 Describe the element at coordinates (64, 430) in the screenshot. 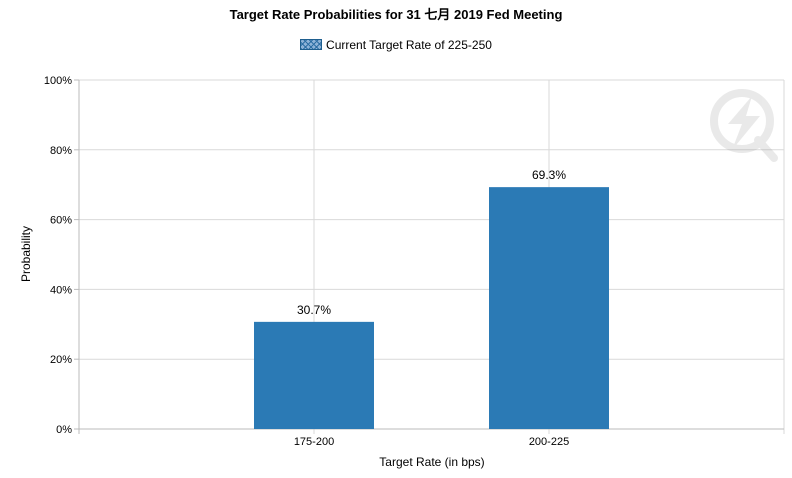

I see `y-tick-label: 0%` at that location.